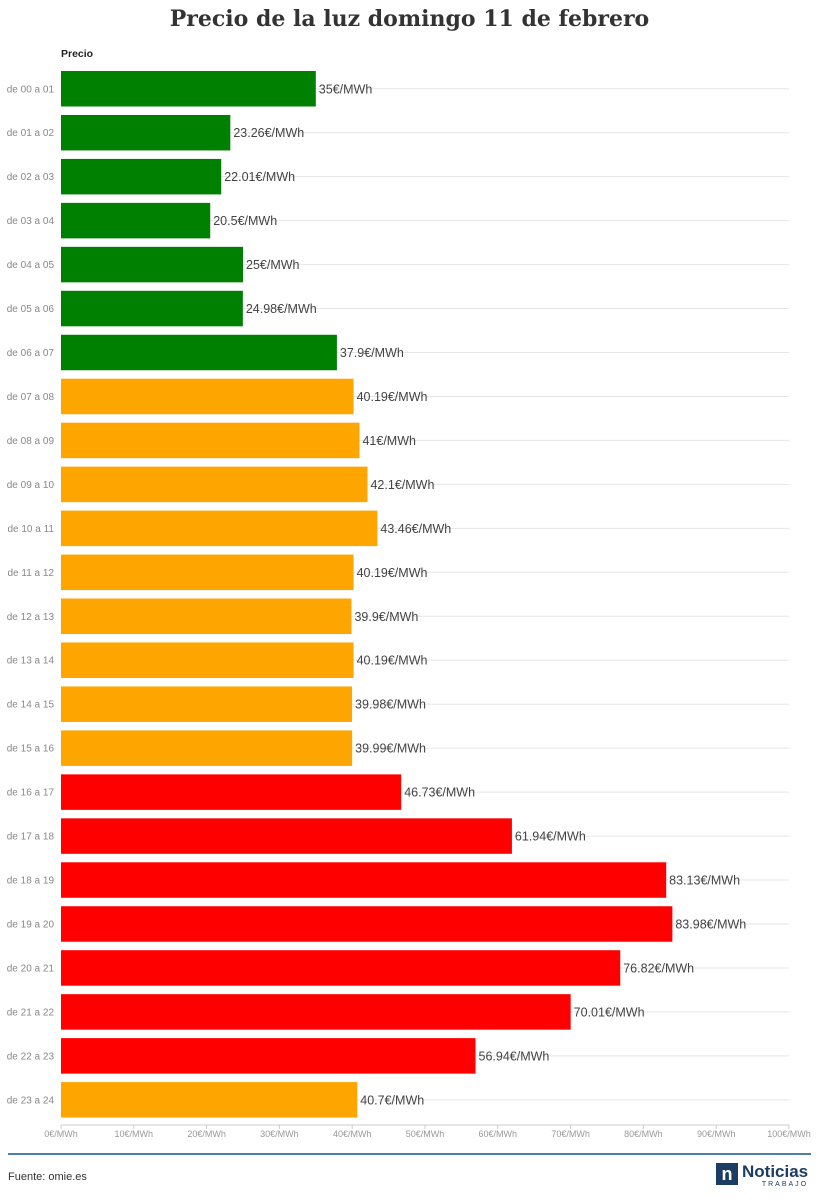 Image resolution: width=819 pixels, height=1200 pixels. Describe the element at coordinates (31, 881) in the screenshot. I see `category-label: de 18 a 19` at that location.